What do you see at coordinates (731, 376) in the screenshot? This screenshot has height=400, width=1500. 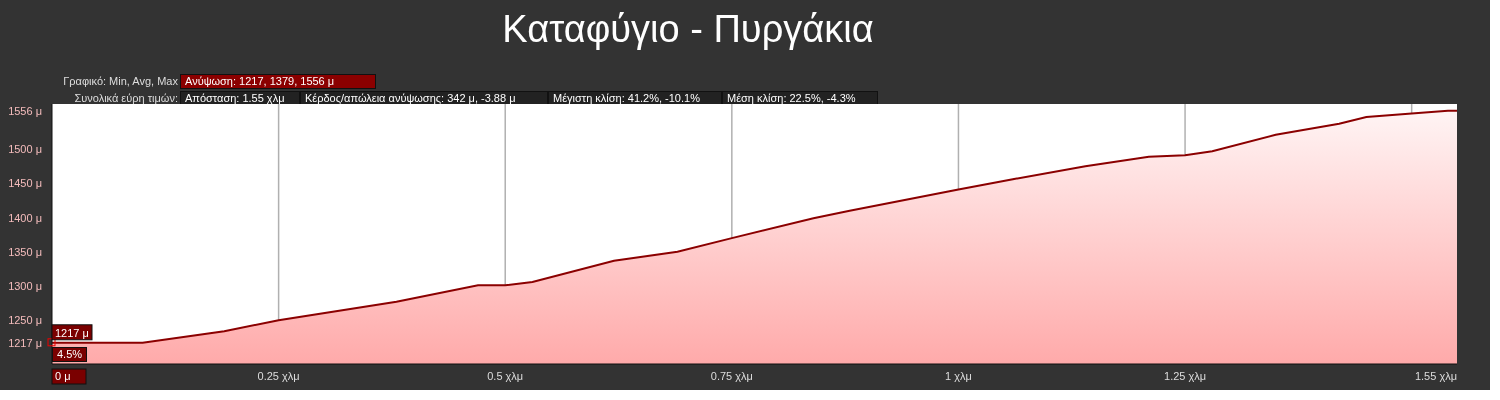 I see `x-tick-label: 0.75 χλμ` at bounding box center [731, 376].